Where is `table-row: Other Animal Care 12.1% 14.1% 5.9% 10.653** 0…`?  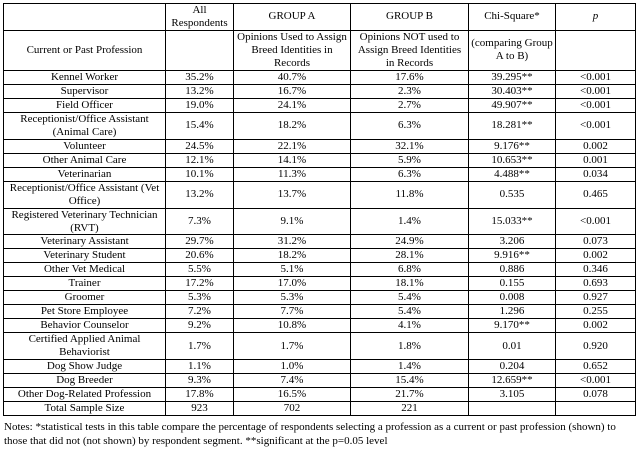
table-row: Other Animal Care 12.1% 14.1% 5.9% 10.653** 0… is located at coordinates (319, 160).